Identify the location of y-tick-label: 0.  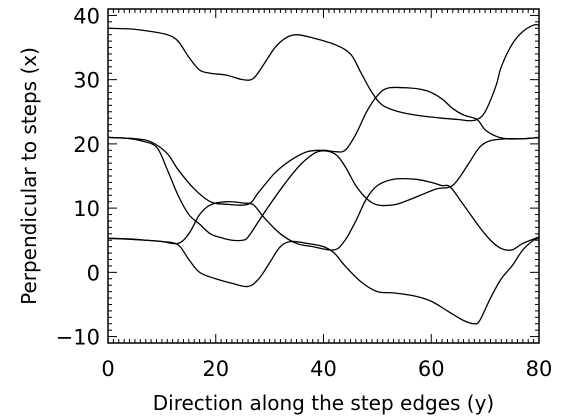
(93, 273).